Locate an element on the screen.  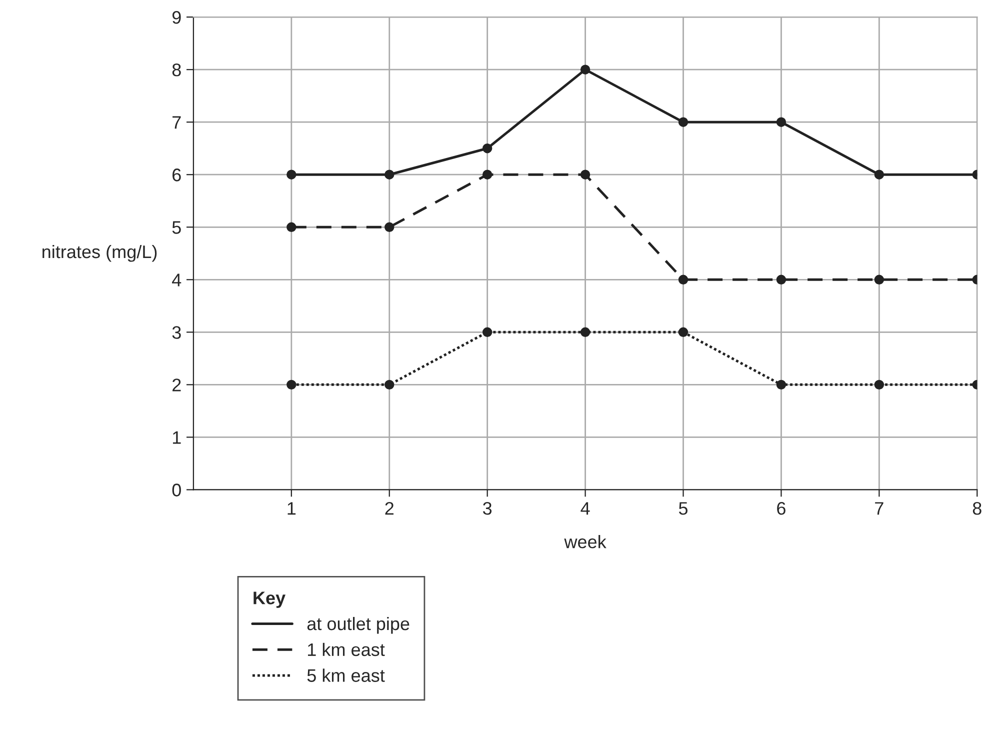
y-tick-label: 6 is located at coordinates (176, 175).